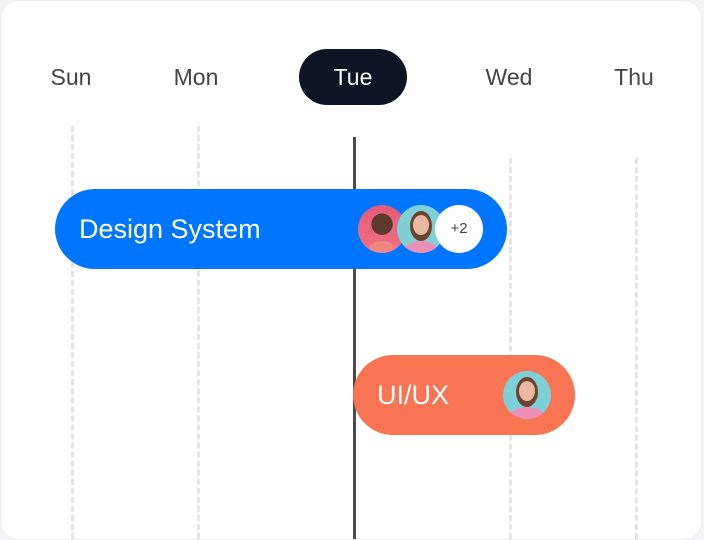 The image size is (704, 540). What do you see at coordinates (72, 332) in the screenshot?
I see `sun-gridline` at bounding box center [72, 332].